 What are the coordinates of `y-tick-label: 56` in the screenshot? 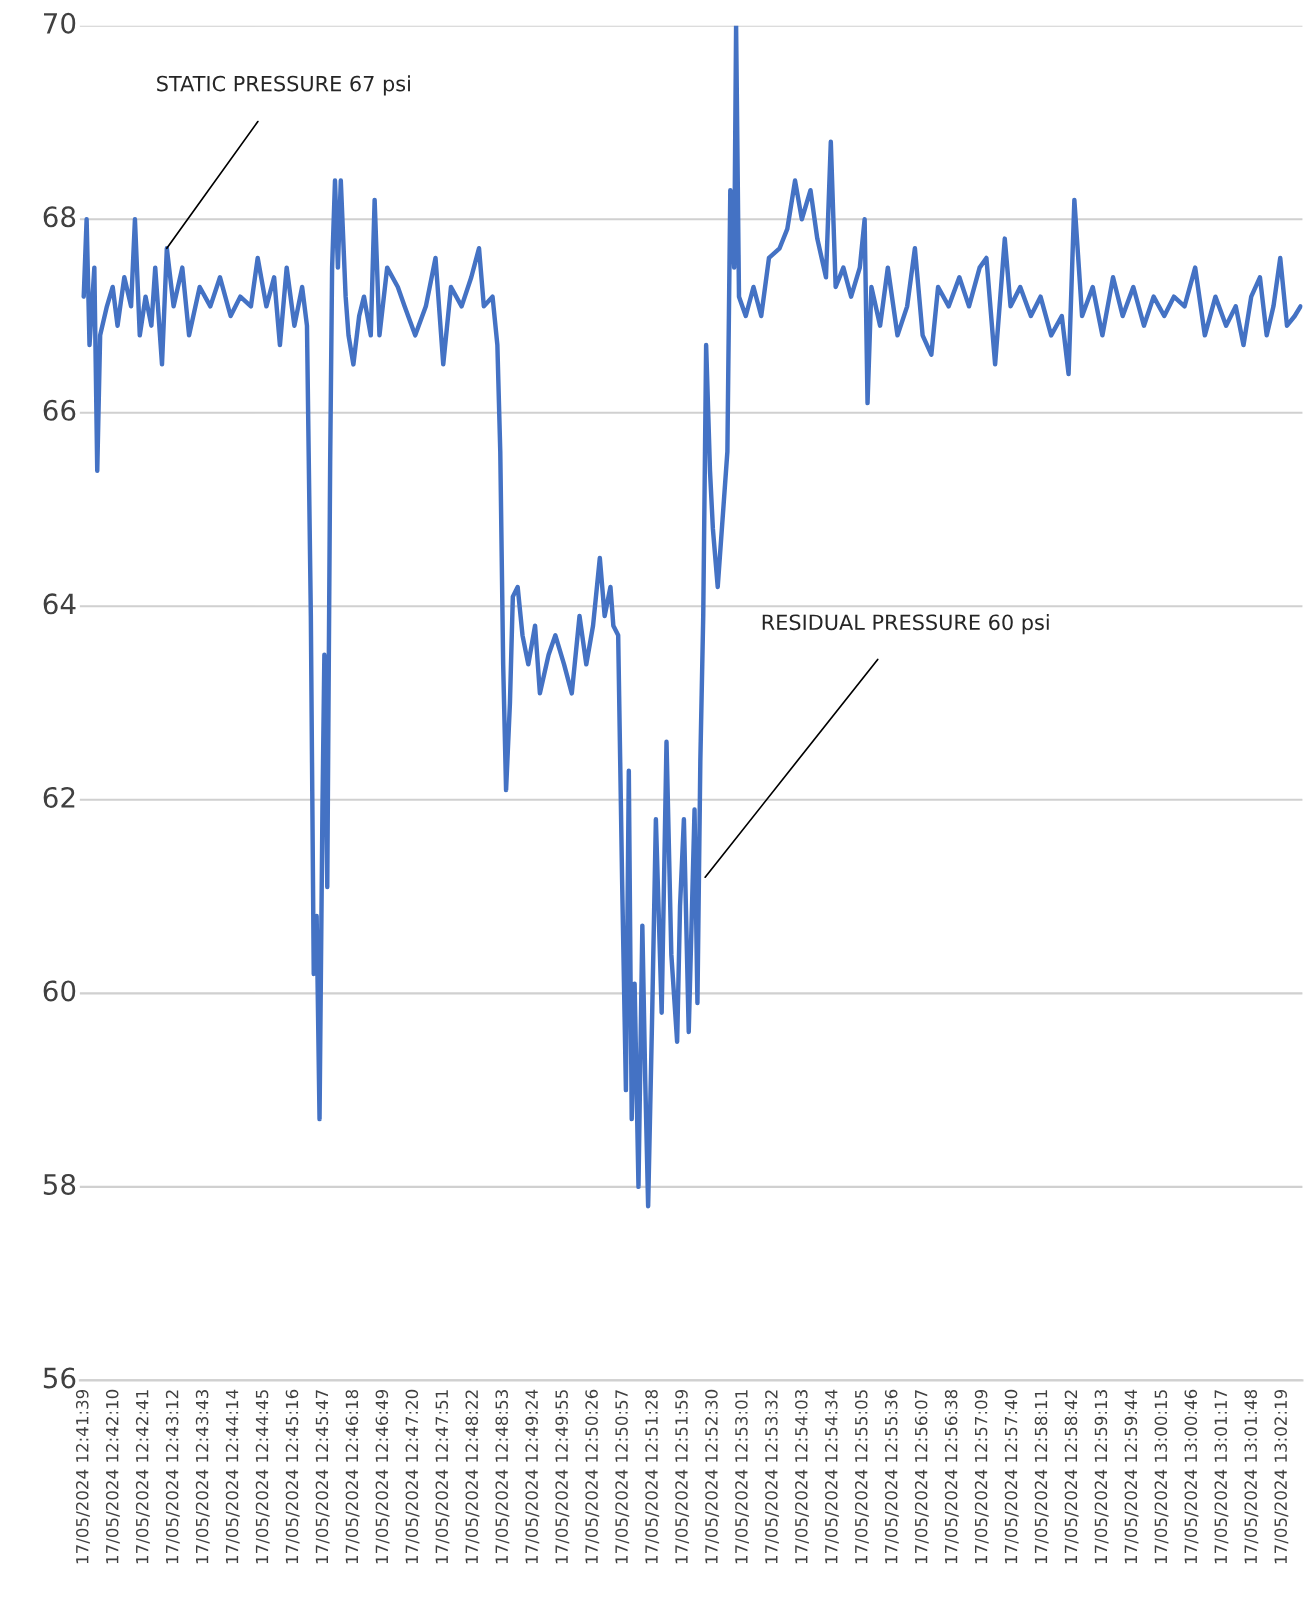 It's located at (59, 1378).